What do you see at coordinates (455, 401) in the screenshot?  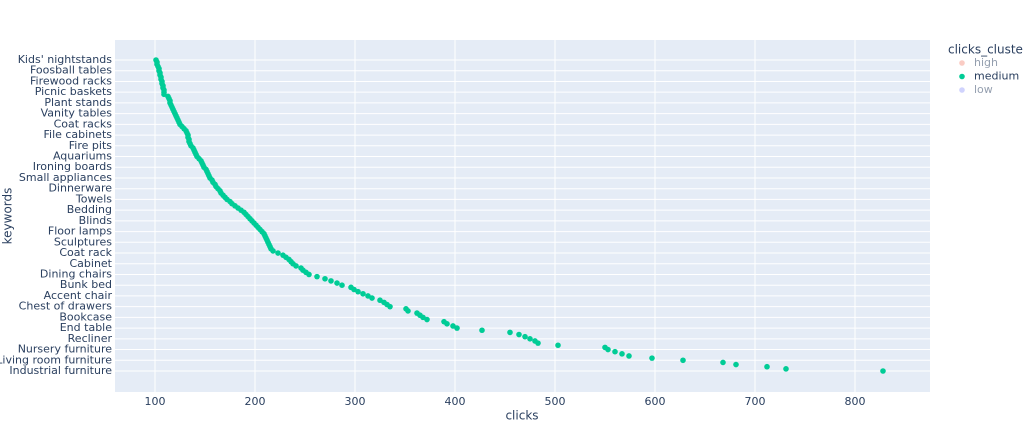 I see `x-tick-label: 400` at bounding box center [455, 401].